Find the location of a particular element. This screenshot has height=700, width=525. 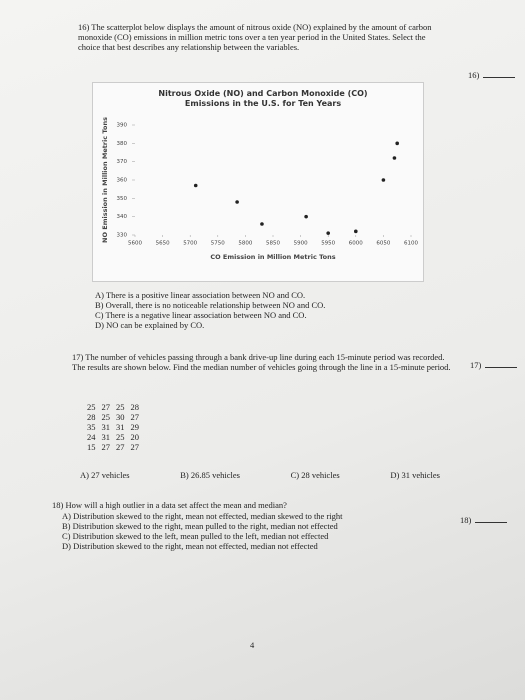

table-cell: 30 is located at coordinates (120, 417).